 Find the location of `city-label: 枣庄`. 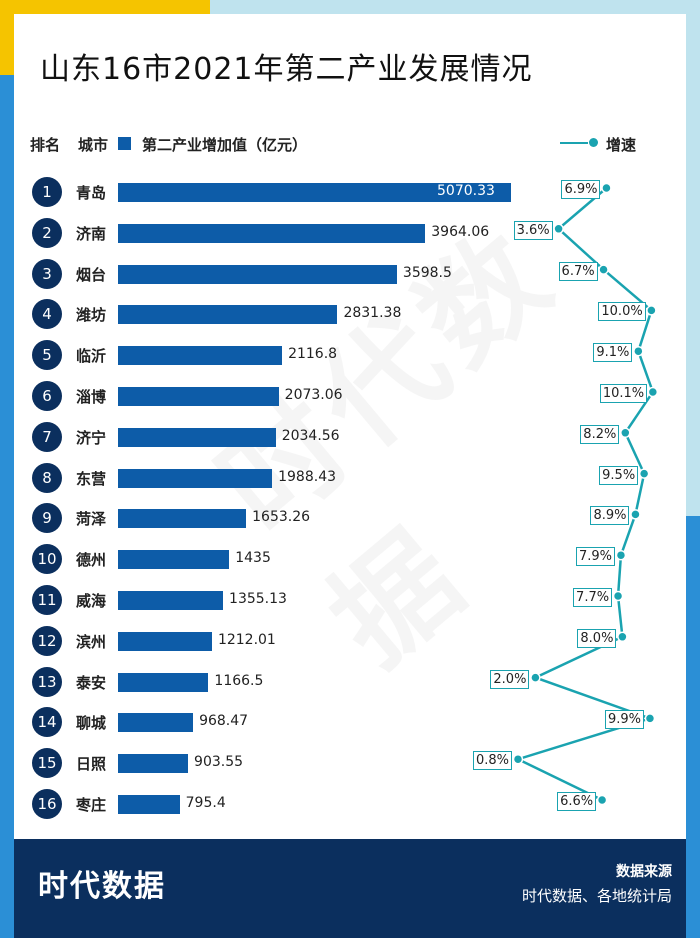

city-label: 枣庄 is located at coordinates (91, 805).